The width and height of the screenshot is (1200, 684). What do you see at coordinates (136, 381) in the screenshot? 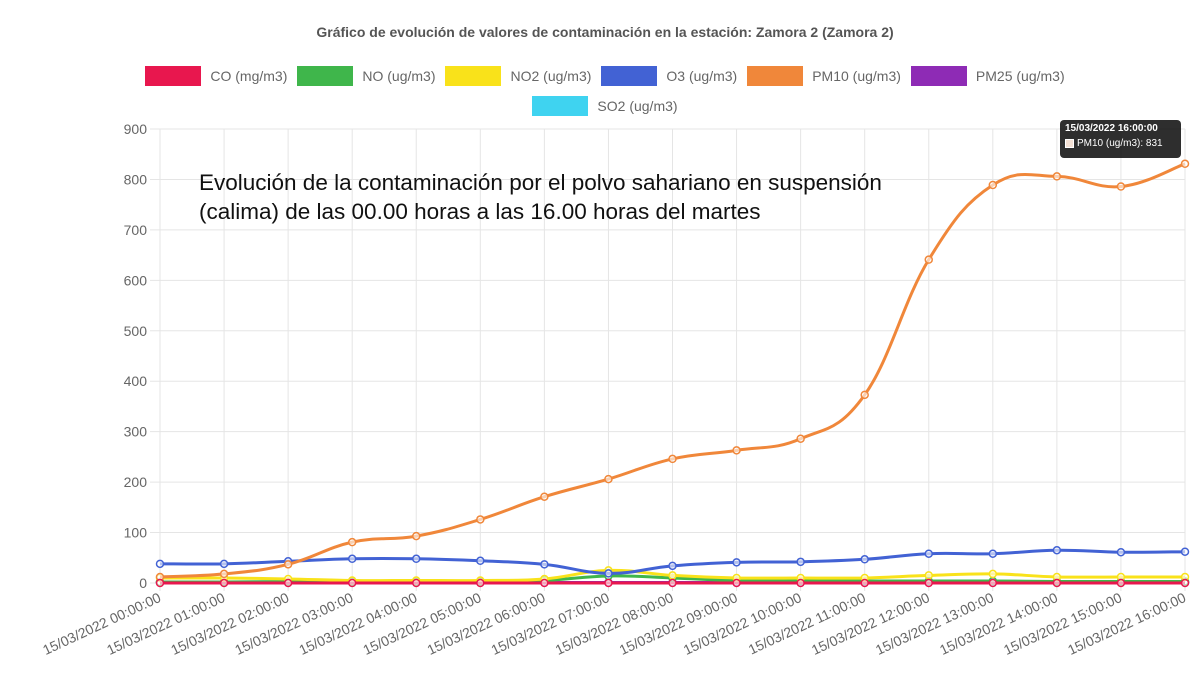
I see `y-tick-label: 400` at bounding box center [136, 381].